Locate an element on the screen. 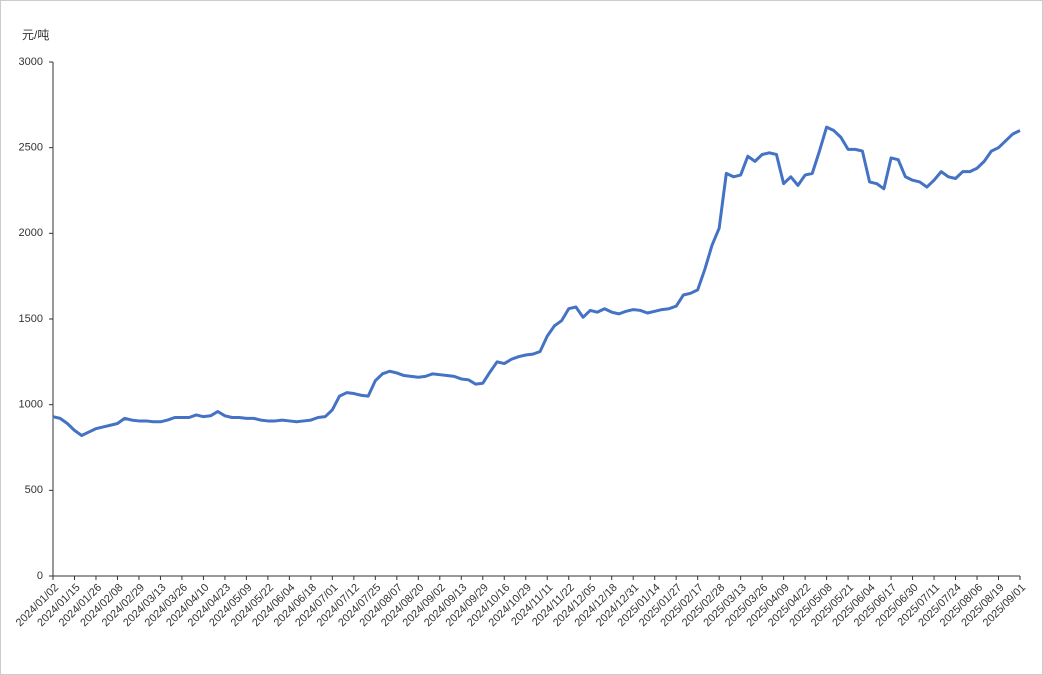 The height and width of the screenshot is (675, 1043). y-tick-label: 500 is located at coordinates (34, 490).